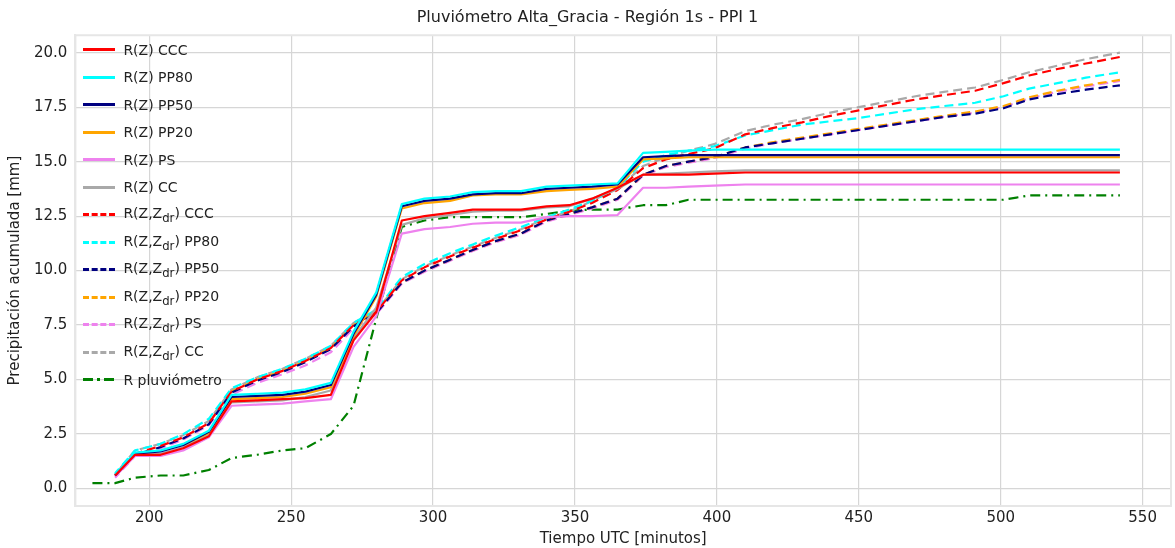  Describe the element at coordinates (171, 297) in the screenshot. I see `legend-label: R(Z,Z$_{dr}$) PP20` at that location.